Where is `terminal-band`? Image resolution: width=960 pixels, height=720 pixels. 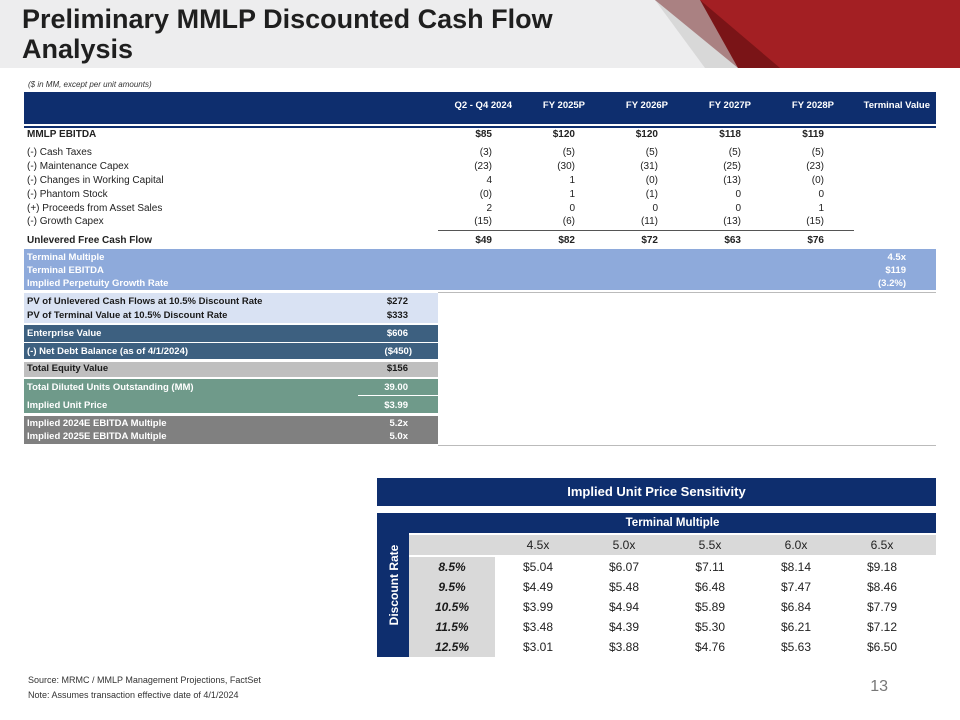 terminal-band is located at coordinates (480, 269).